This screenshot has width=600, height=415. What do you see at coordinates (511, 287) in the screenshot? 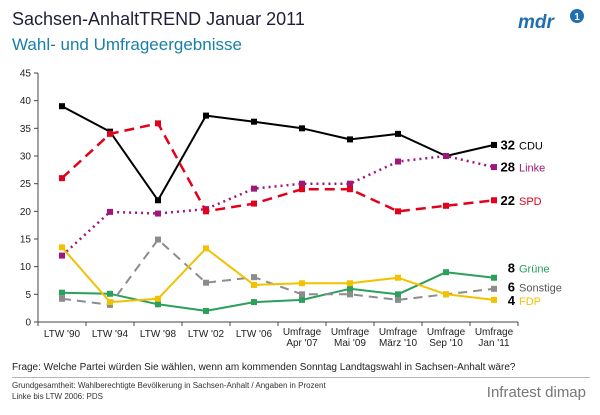
I see `end-label-value: 6` at bounding box center [511, 287].